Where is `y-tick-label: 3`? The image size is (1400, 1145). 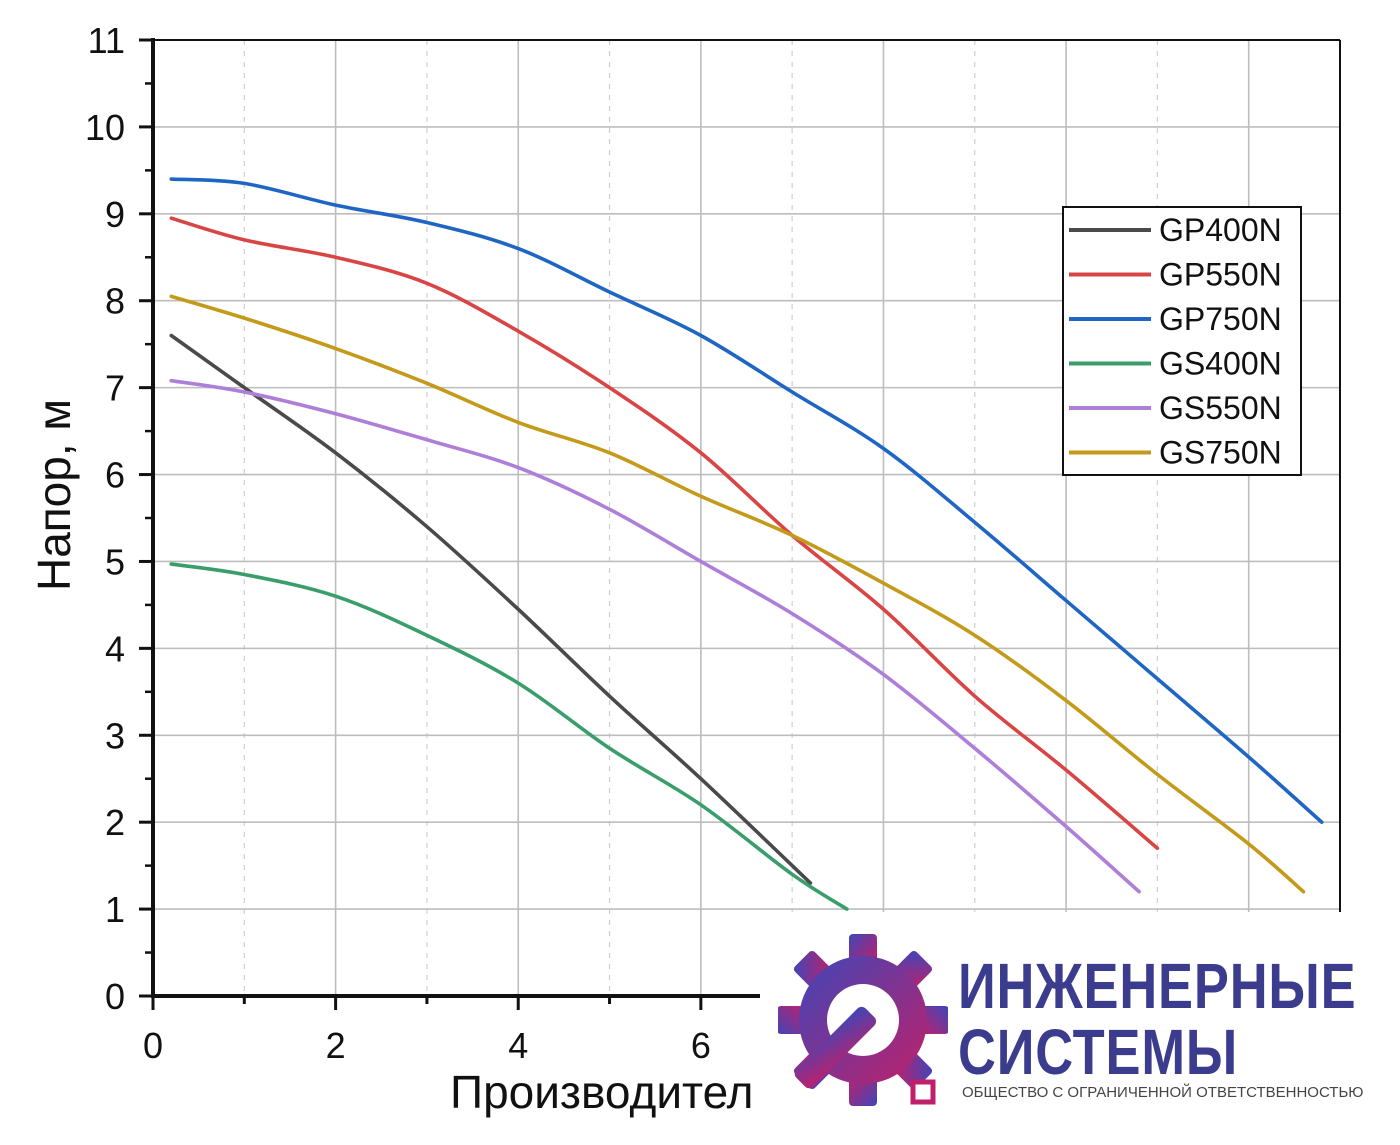 y-tick-label: 3 is located at coordinates (115, 735).